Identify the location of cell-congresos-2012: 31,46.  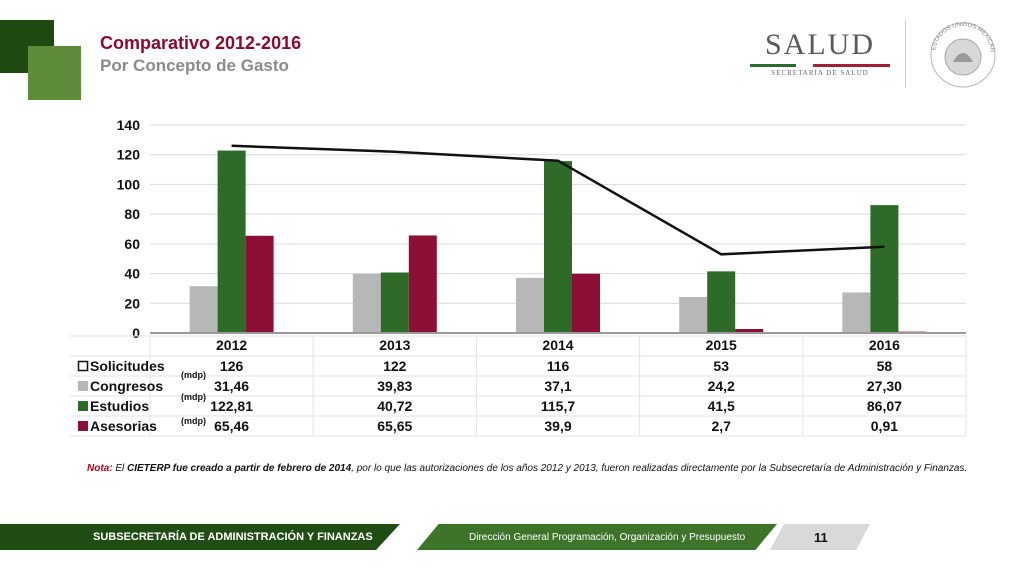
(231, 386).